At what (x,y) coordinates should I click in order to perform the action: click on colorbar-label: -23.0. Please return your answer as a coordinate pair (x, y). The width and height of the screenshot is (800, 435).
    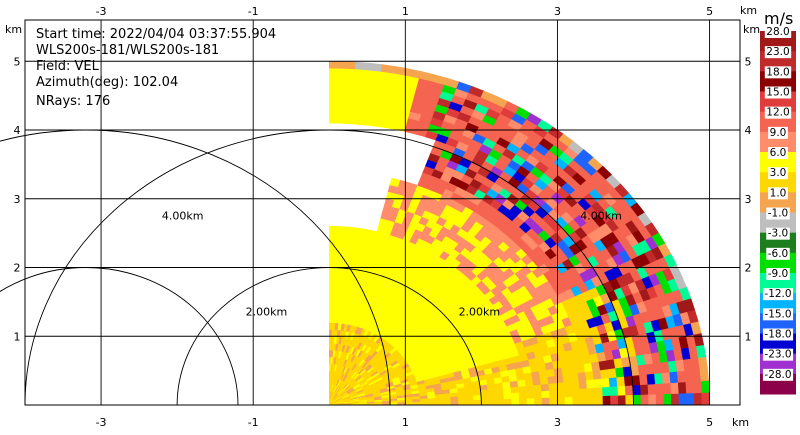
    Looking at the image, I should click on (777, 355).